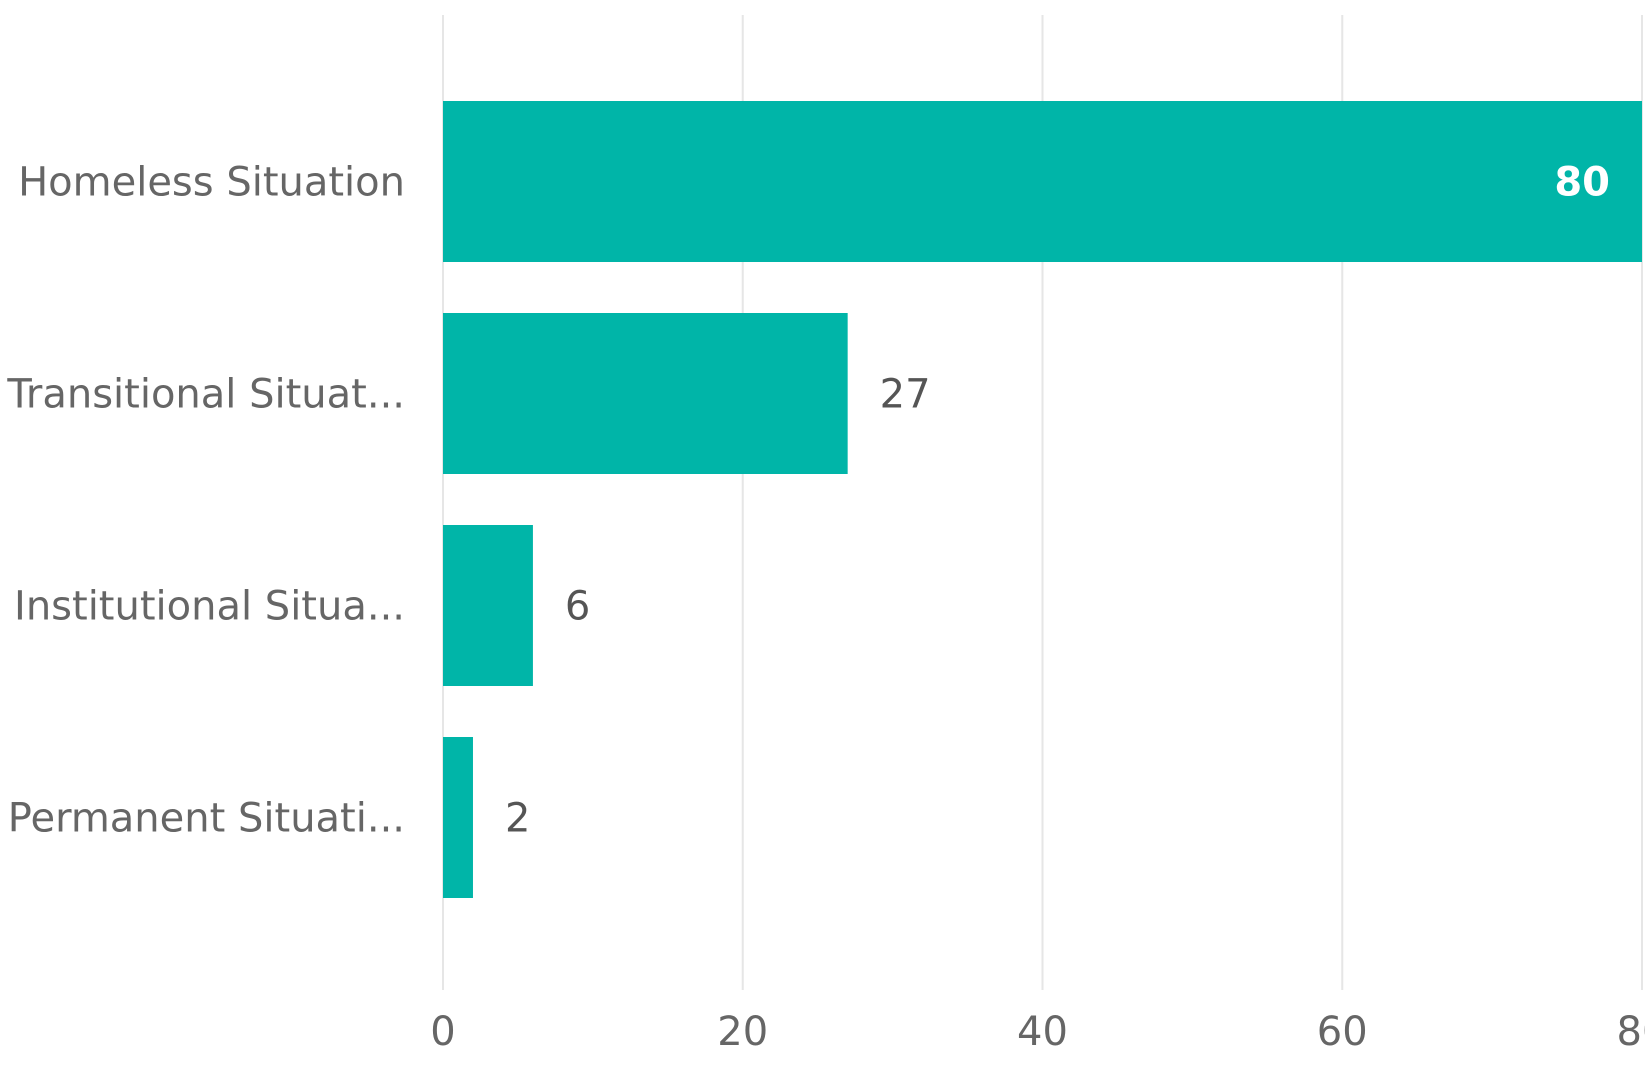 Image resolution: width=1645 pixels, height=1073 pixels. Describe the element at coordinates (442, 1032) in the screenshot. I see `x-tick-label: 0` at that location.